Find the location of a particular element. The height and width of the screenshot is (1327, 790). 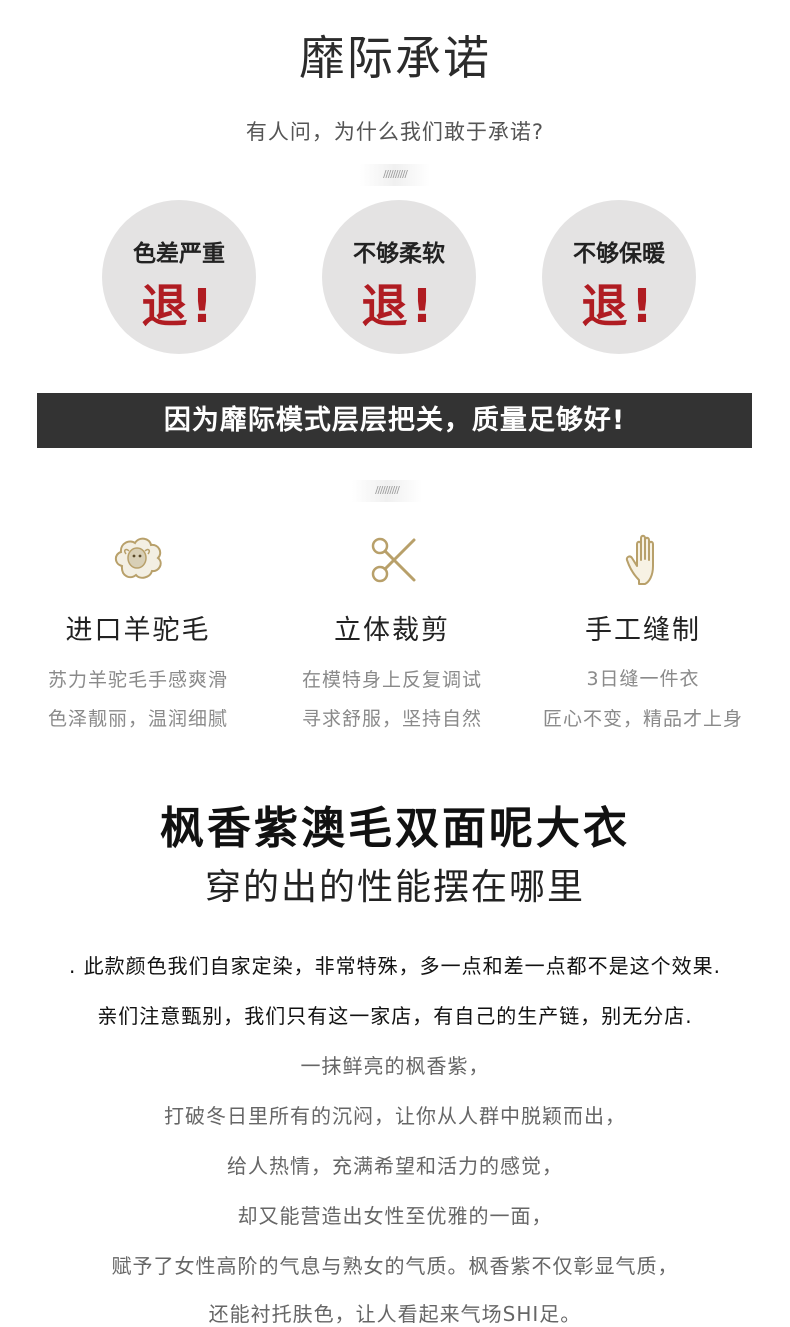

feature-alpaca-wool: 进口羊驼毛 苏力羊驼毛手感爽滑 色泽靓丽，温润细腻 is located at coordinates (138, 635).